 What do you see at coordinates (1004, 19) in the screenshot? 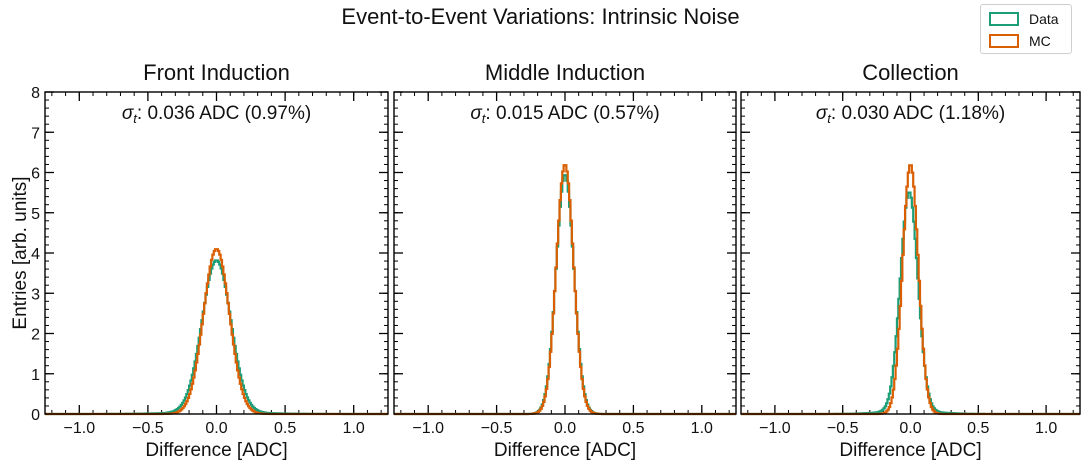
I see `legend-swatch-data` at bounding box center [1004, 19].